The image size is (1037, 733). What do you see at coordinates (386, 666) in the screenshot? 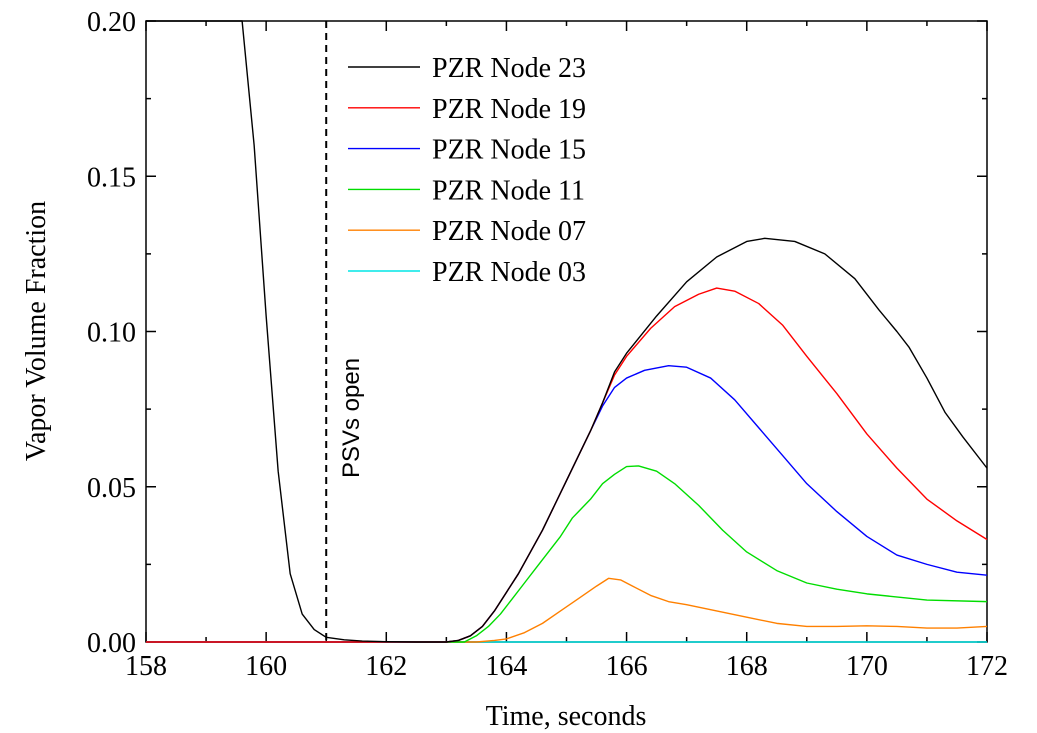
I see `x-tick-label: 162` at bounding box center [386, 666].